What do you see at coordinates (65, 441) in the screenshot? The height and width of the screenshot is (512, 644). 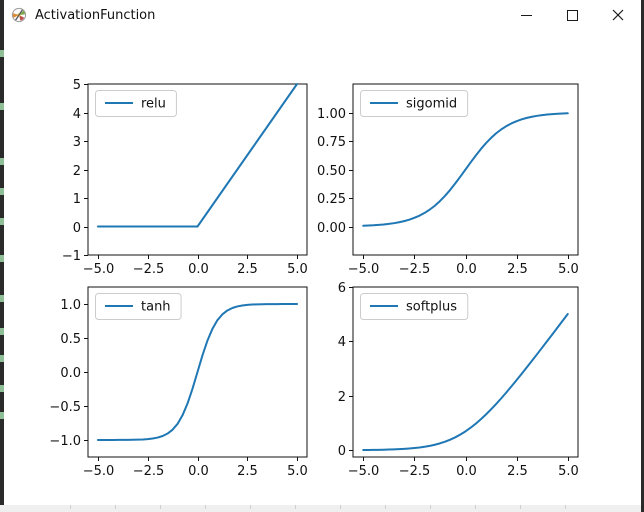 I see `y-tick-label: −1.0` at bounding box center [65, 441].